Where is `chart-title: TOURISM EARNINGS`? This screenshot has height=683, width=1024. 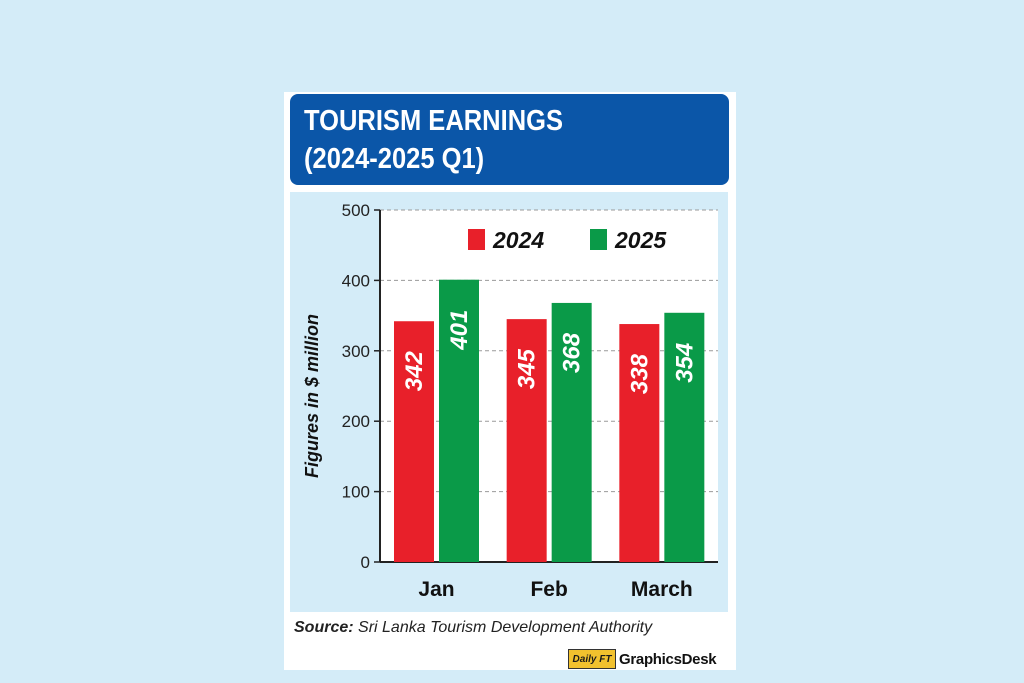 chart-title: TOURISM EARNINGS is located at coordinates (434, 121).